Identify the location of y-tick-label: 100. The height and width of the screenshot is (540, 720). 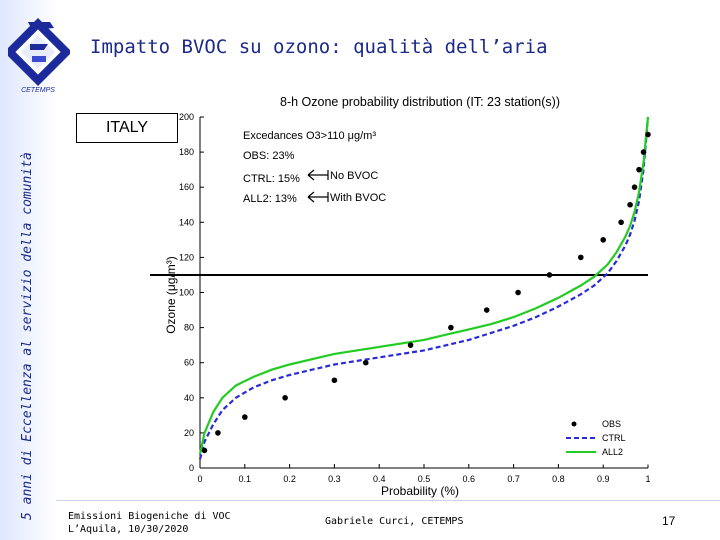
(186, 293).